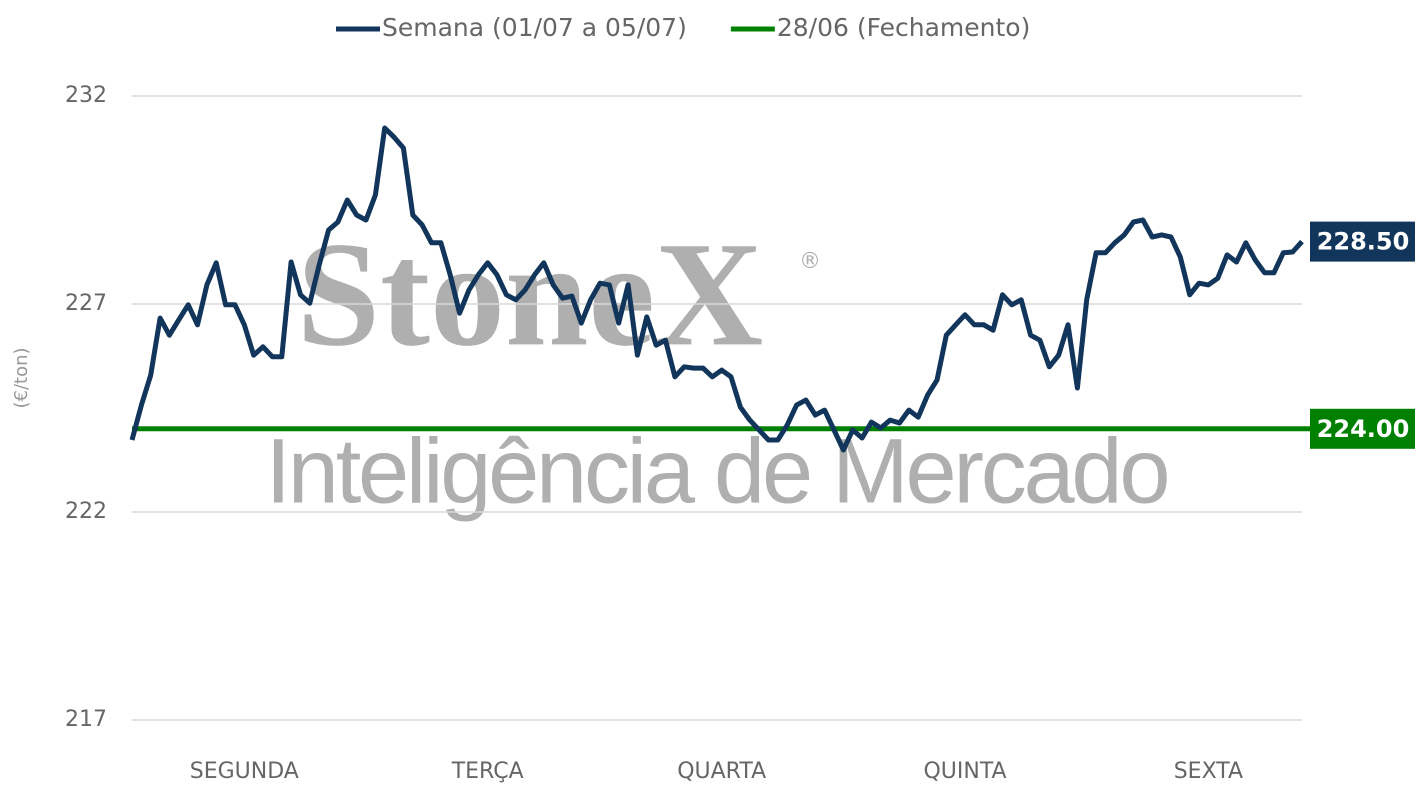 The image size is (1427, 804). I want to click on y-tick-label: 222, so click(86, 511).